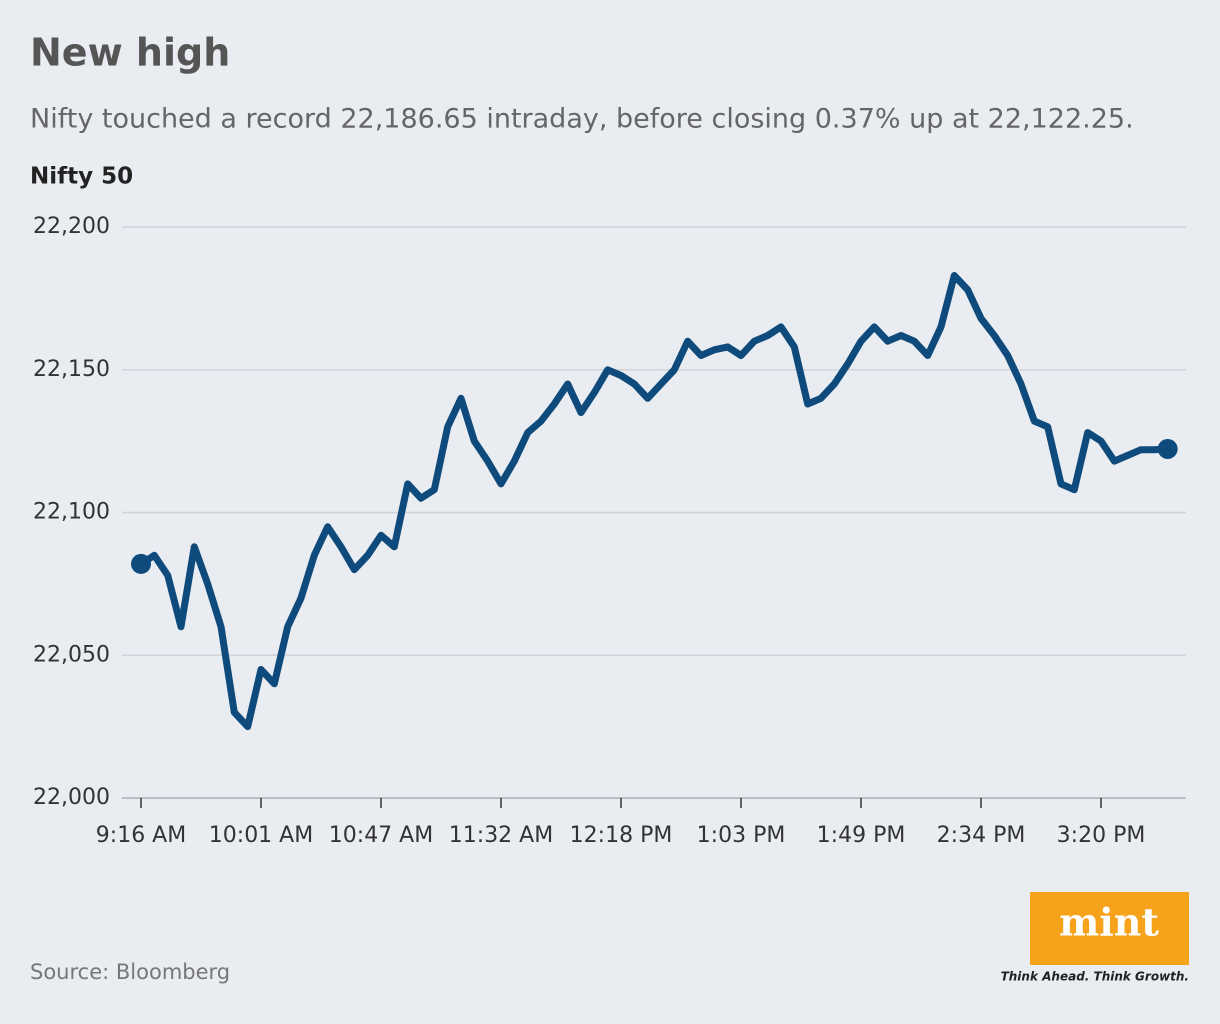 The width and height of the screenshot is (1220, 1024). I want to click on y-tick-label: 22,000, so click(71, 797).